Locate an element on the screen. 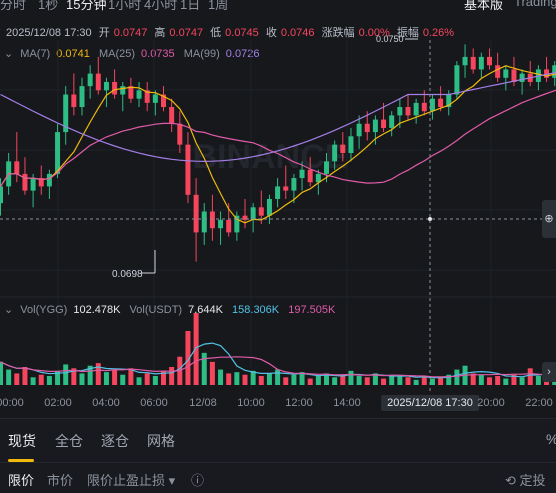 This screenshot has width=556, height=493. order-type-limit: 限价 is located at coordinates (21, 480).